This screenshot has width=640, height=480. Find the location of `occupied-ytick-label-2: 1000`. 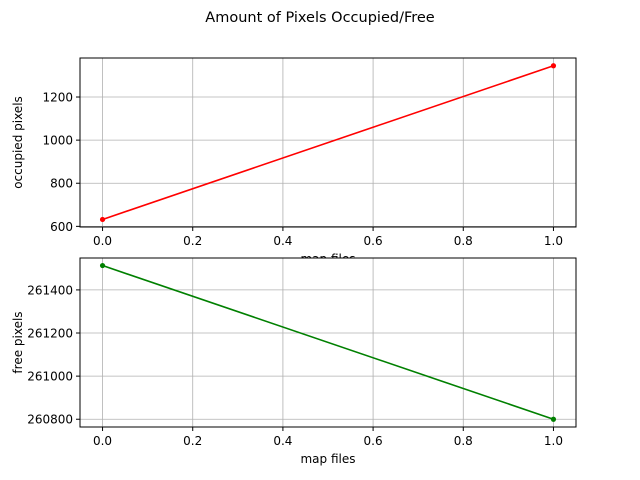

occupied-ytick-label-2: 1000 is located at coordinates (57, 141).